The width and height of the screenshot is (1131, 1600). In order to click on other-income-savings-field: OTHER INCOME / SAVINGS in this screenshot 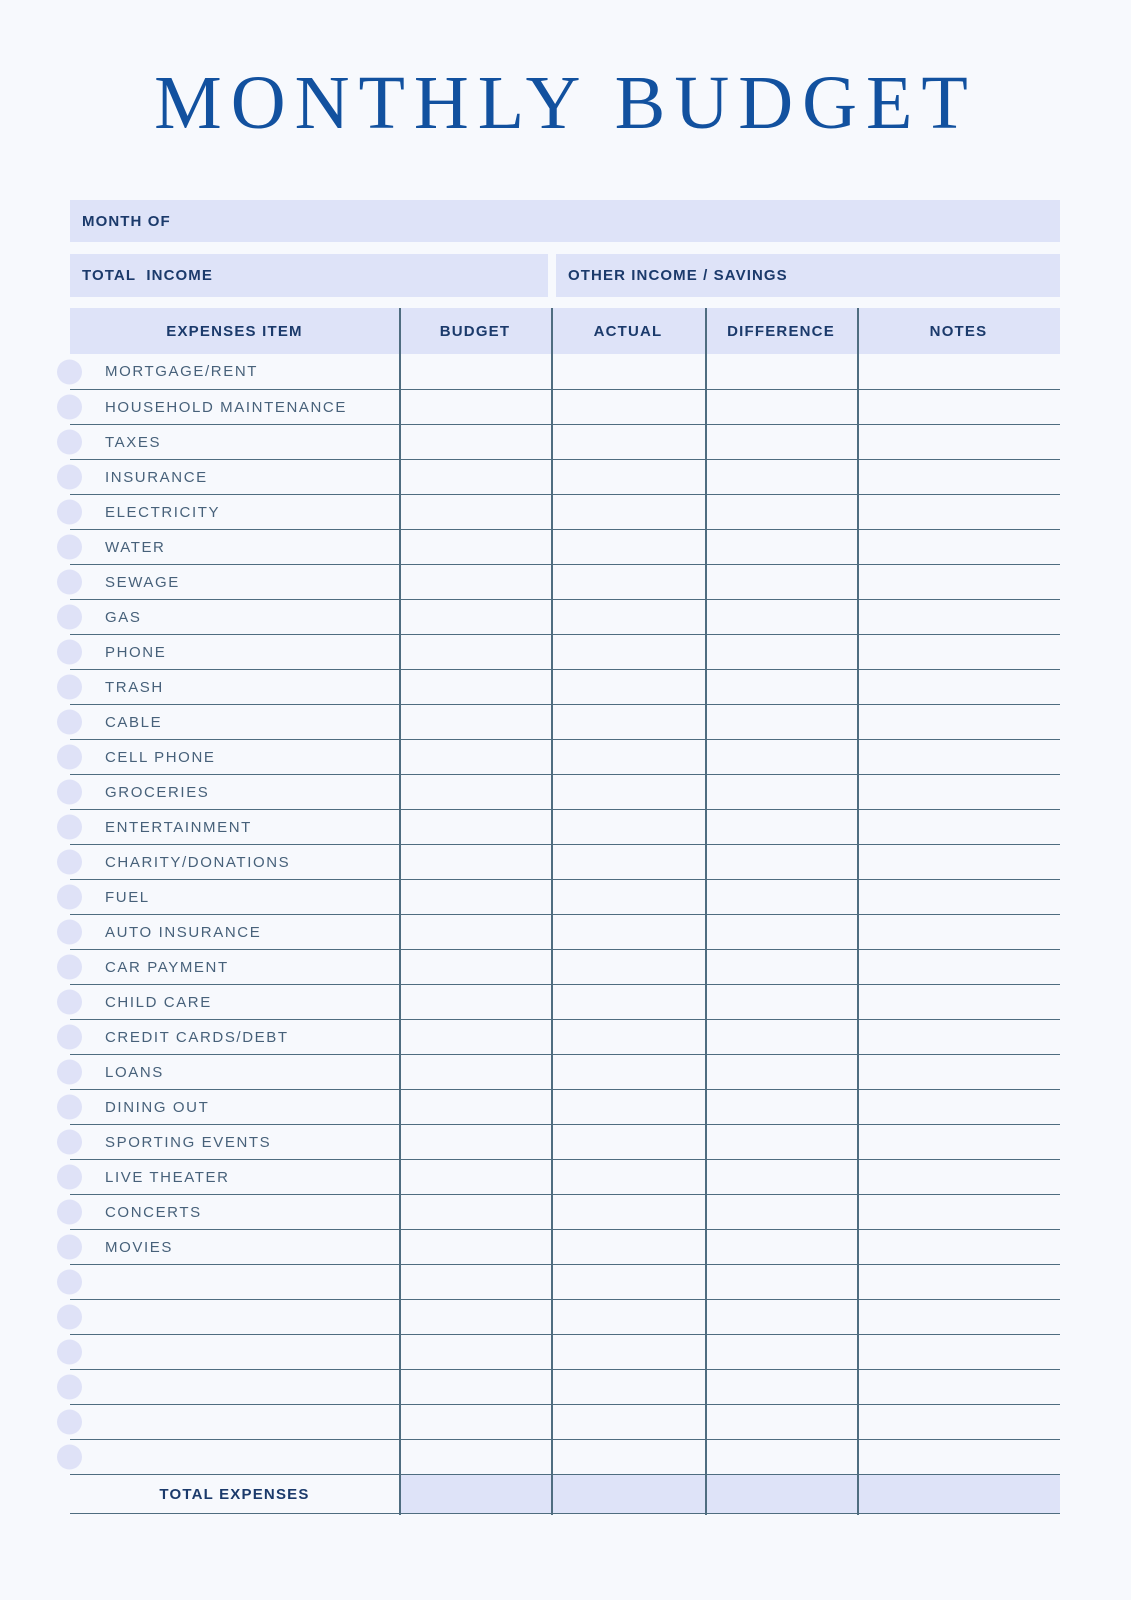, I will do `click(808, 275)`.